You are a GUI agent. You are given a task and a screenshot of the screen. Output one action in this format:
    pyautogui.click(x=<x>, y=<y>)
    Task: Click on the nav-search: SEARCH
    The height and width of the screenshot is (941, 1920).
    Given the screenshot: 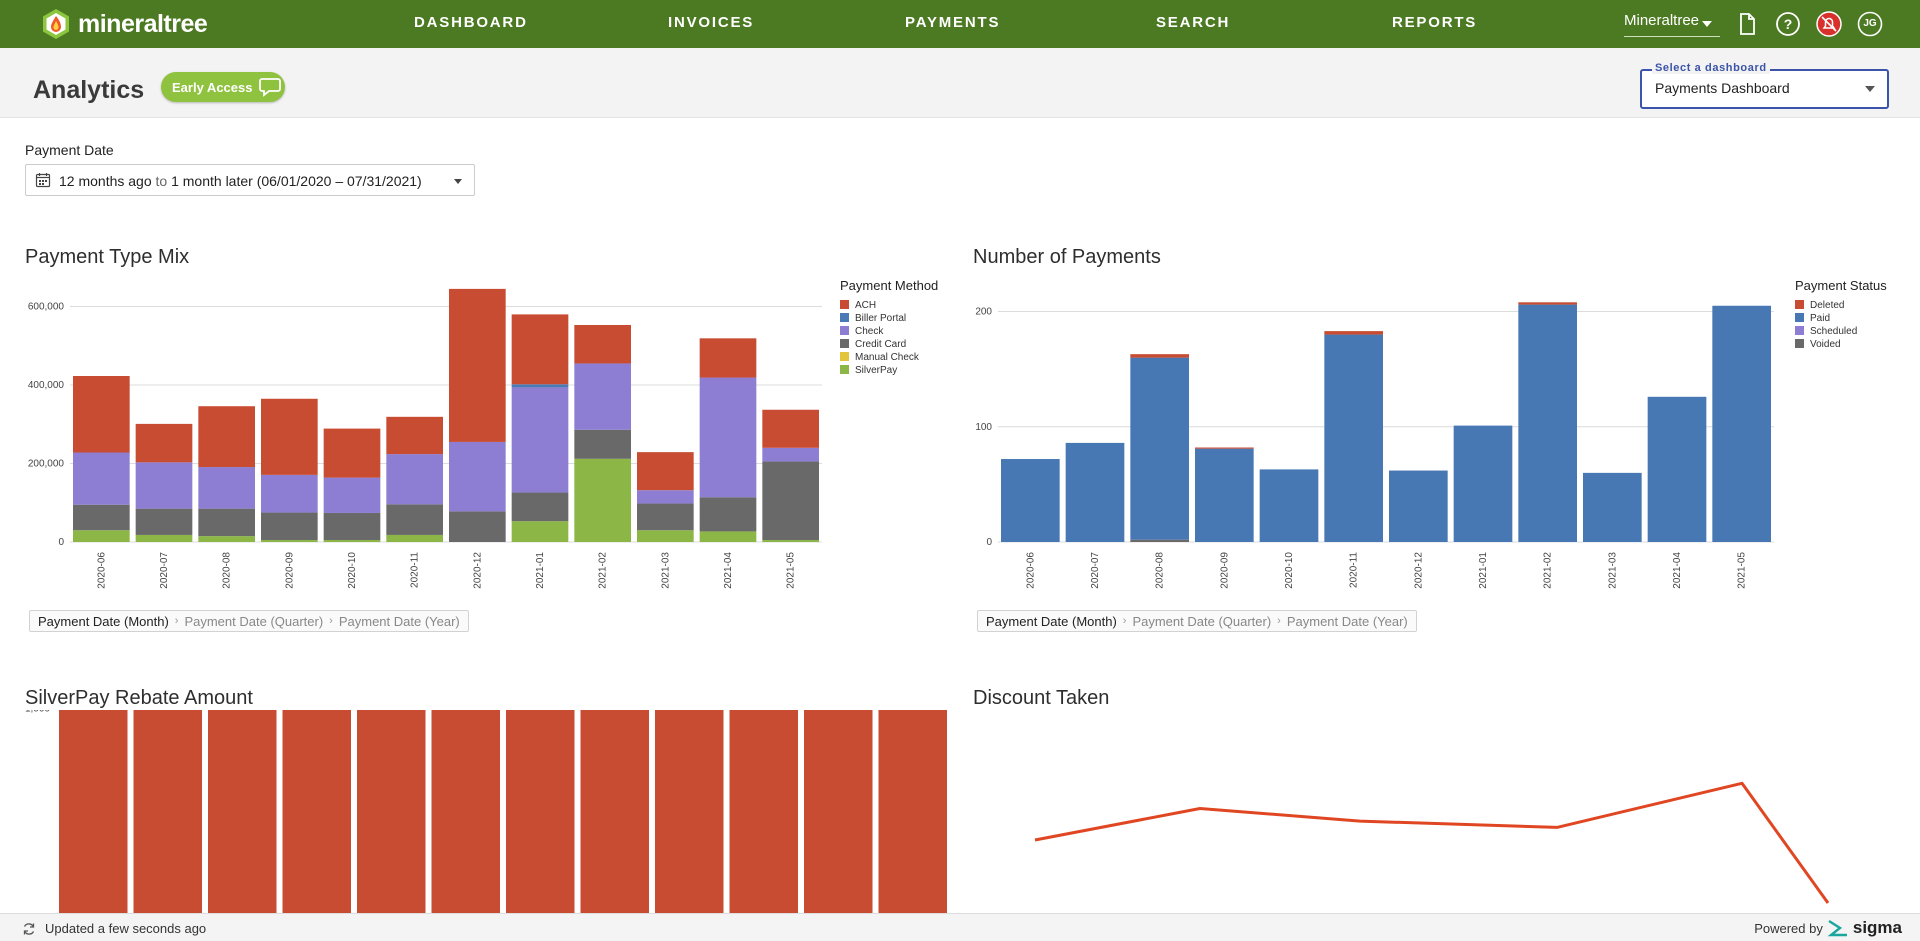 What is the action you would take?
    pyautogui.click(x=1193, y=22)
    